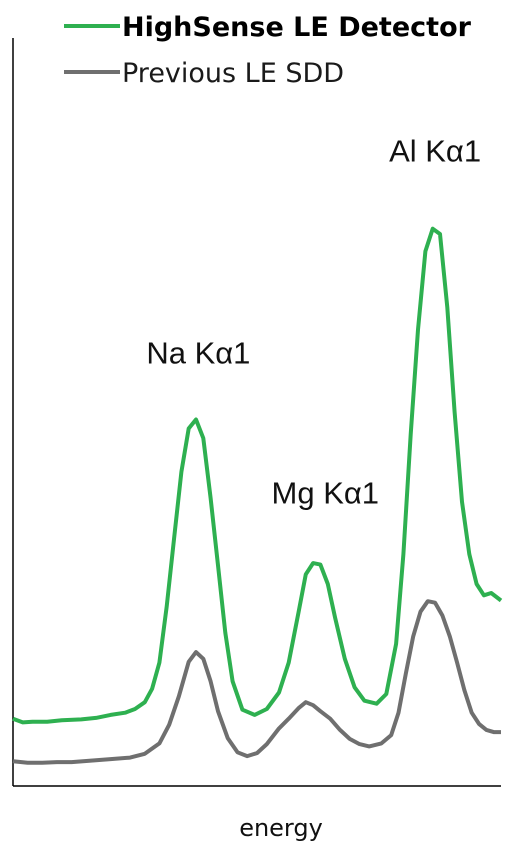 The width and height of the screenshot is (527, 845). I want to click on legend-label-previous: Previous LE SDD, so click(233, 73).